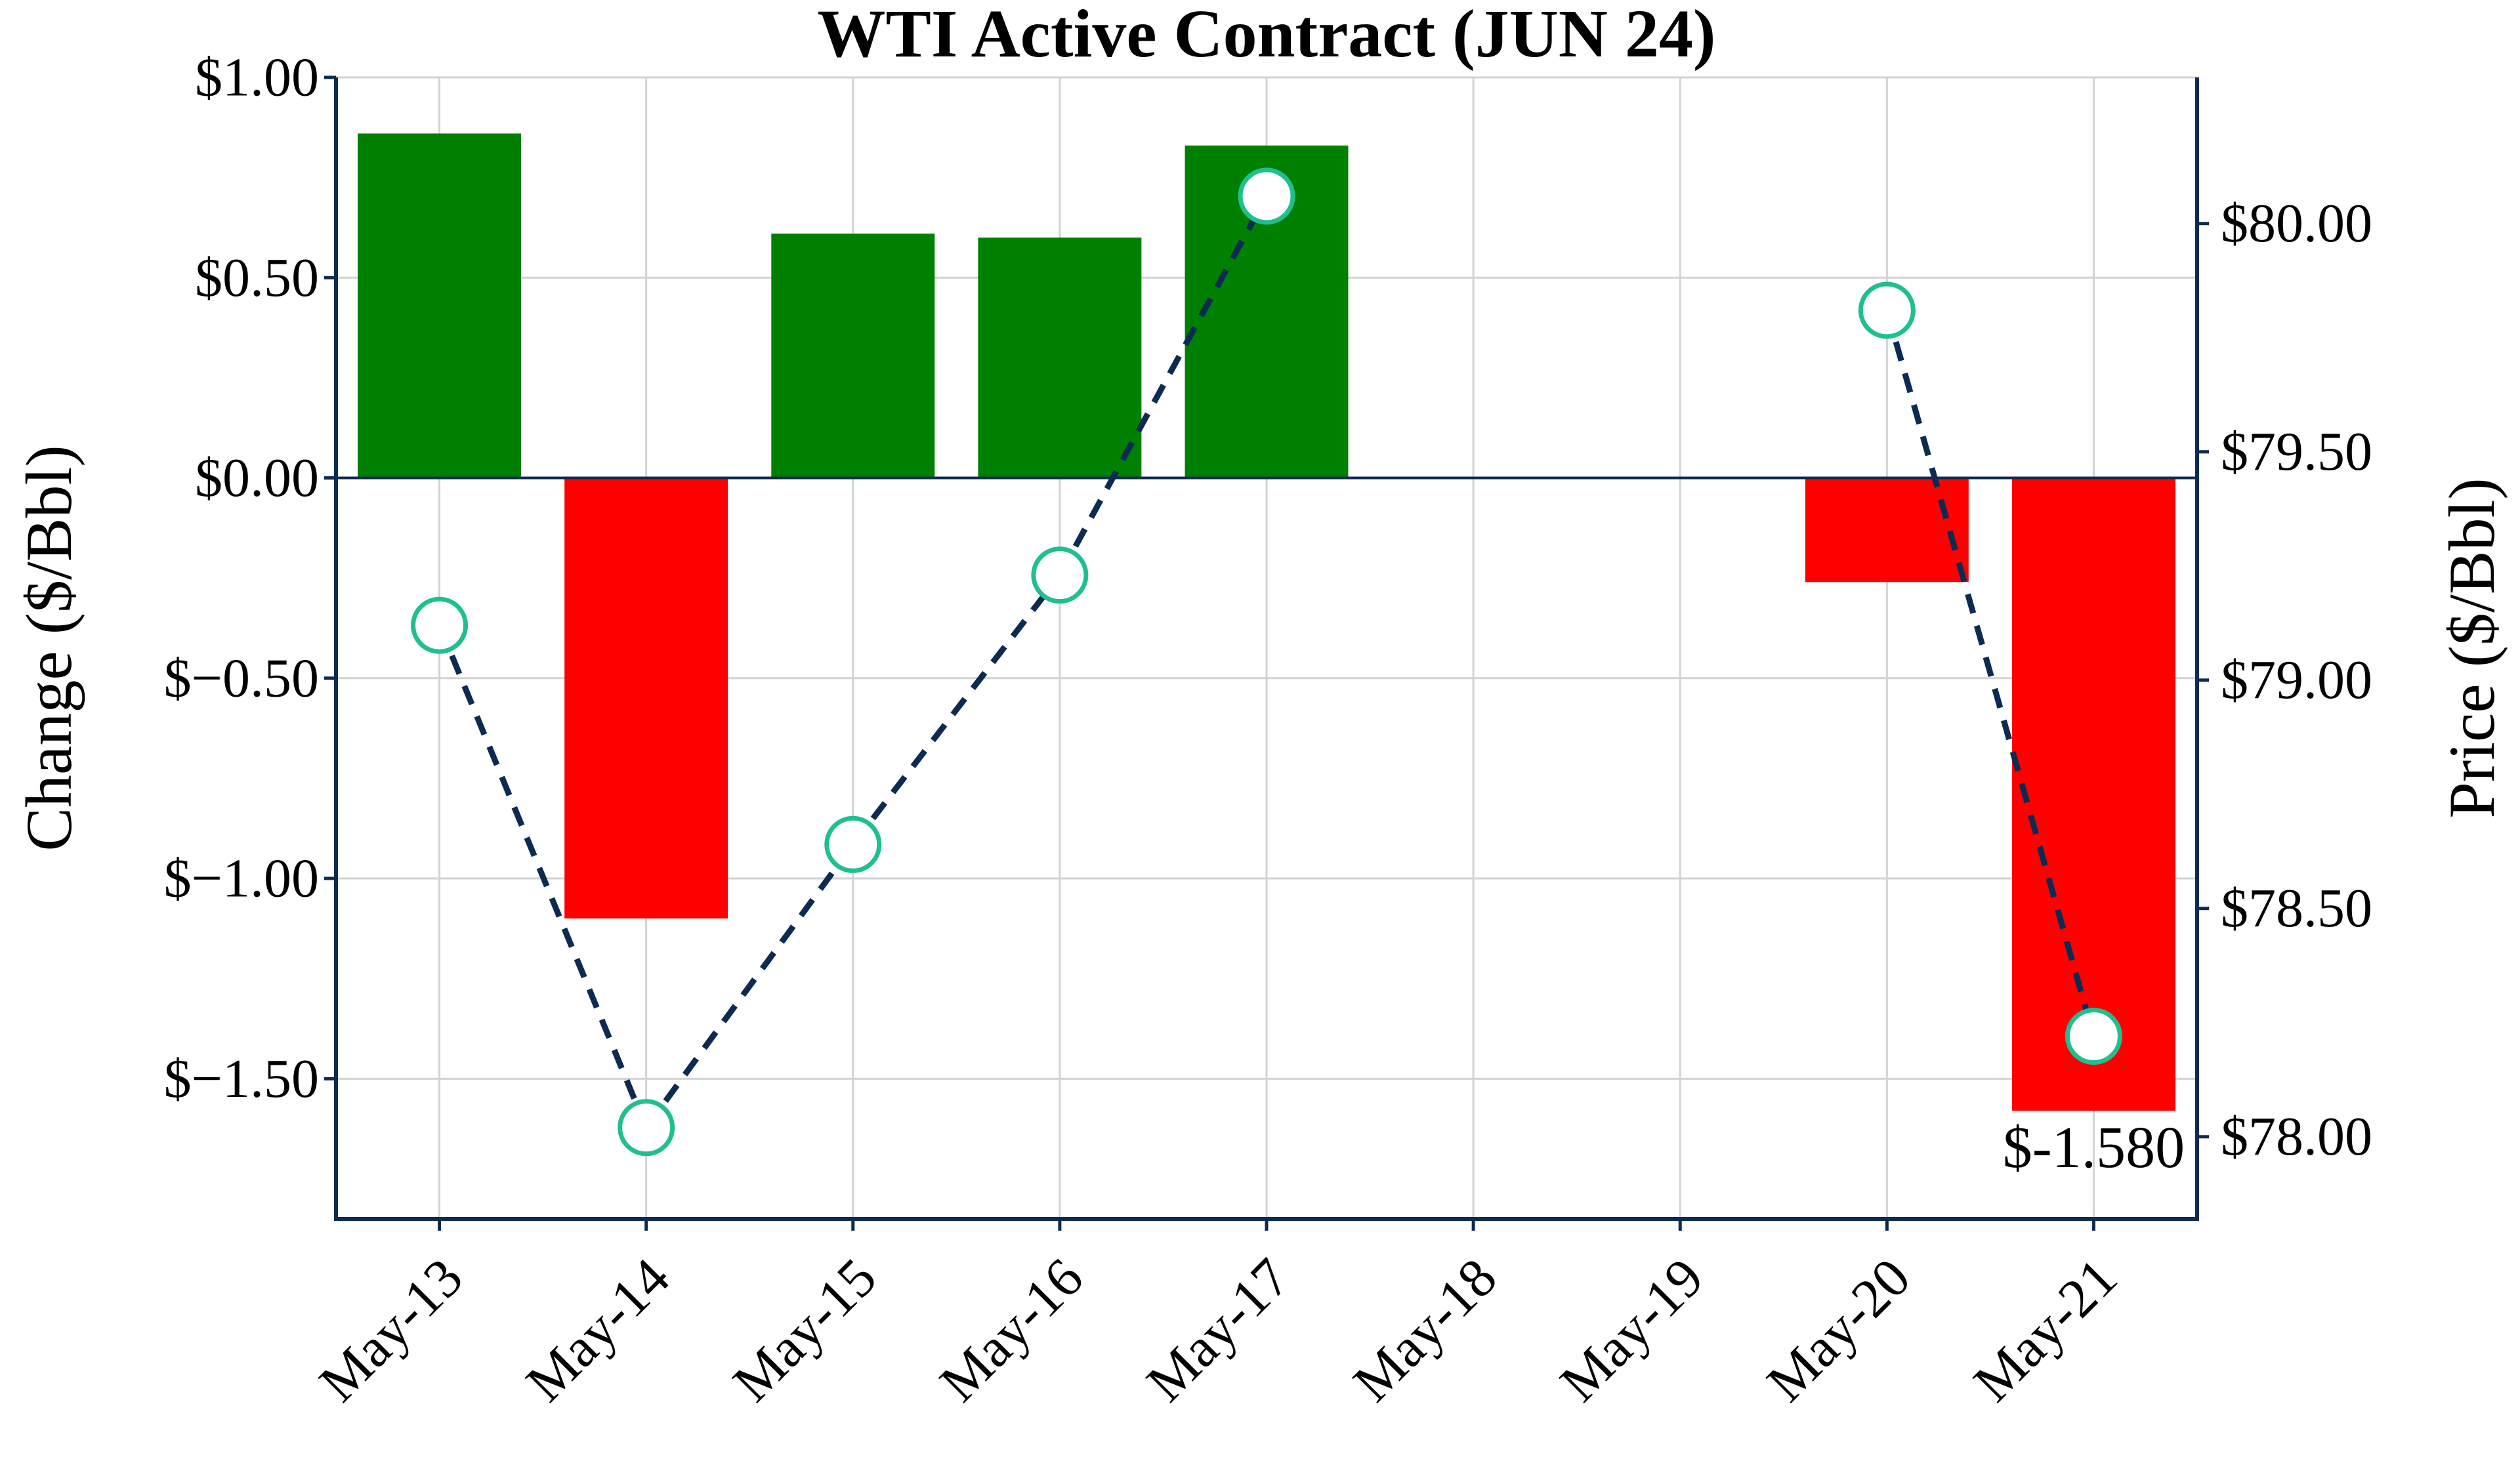 The height and width of the screenshot is (1480, 2520). Describe the element at coordinates (241, 1078) in the screenshot. I see `left-tick-label: $−1.50` at that location.